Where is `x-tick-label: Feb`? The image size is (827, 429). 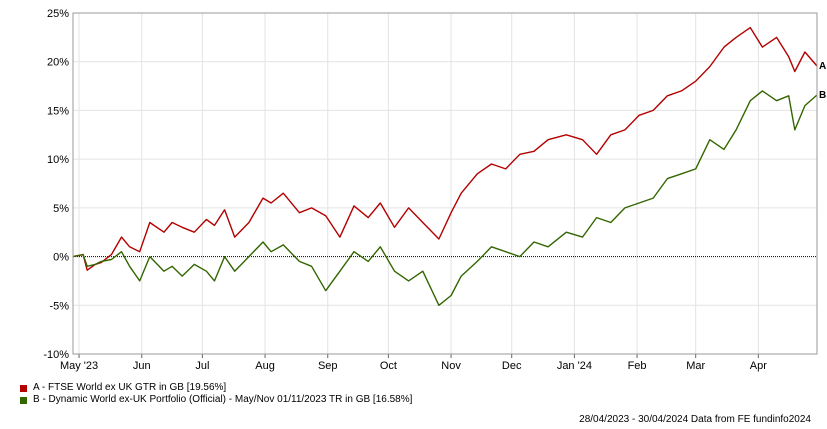 x-tick-label: Feb is located at coordinates (637, 366).